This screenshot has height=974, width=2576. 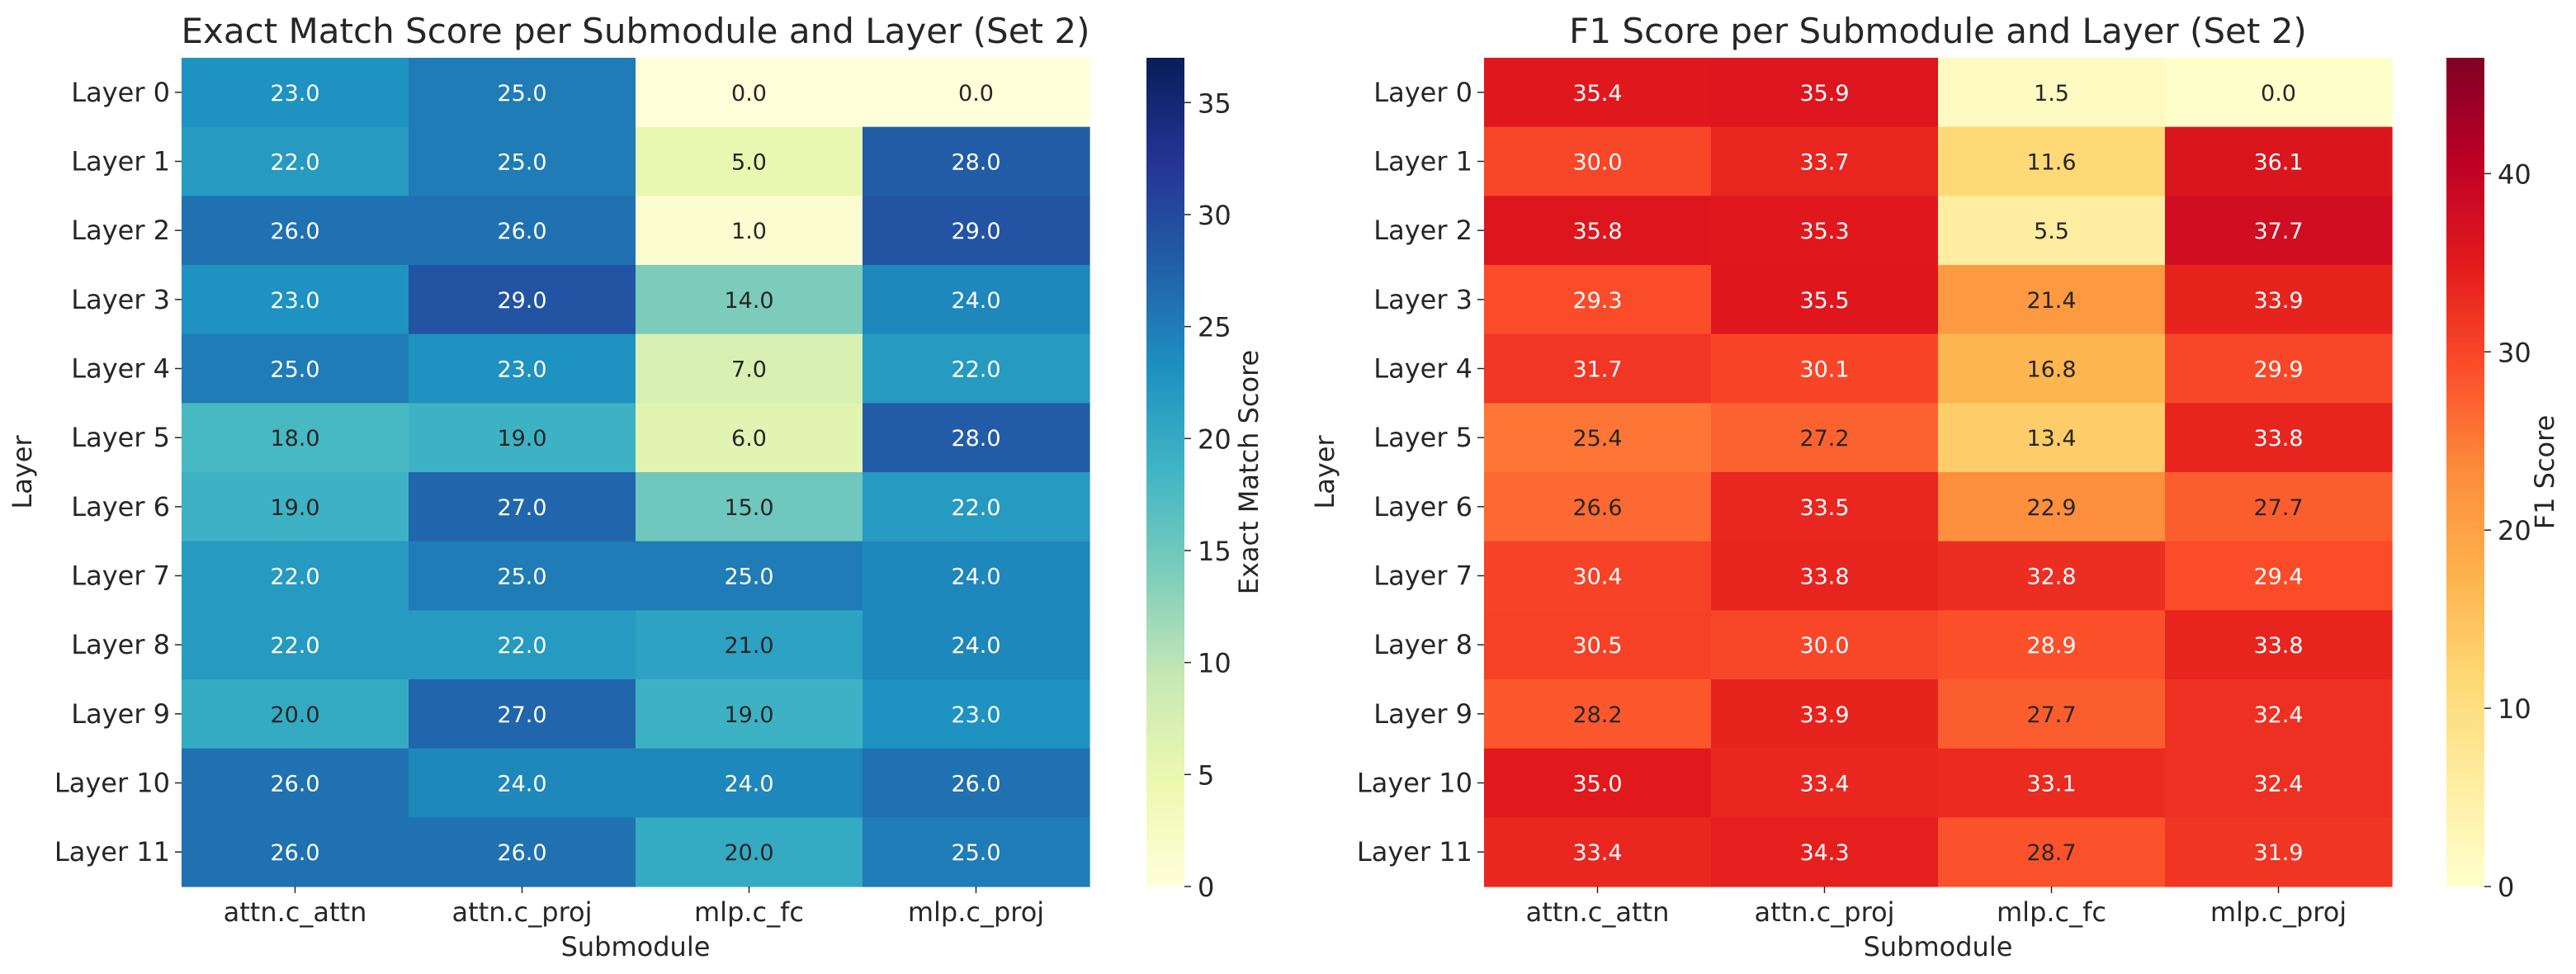 What do you see at coordinates (748, 508) in the screenshot?
I see `cell-value-label: 15.0` at bounding box center [748, 508].